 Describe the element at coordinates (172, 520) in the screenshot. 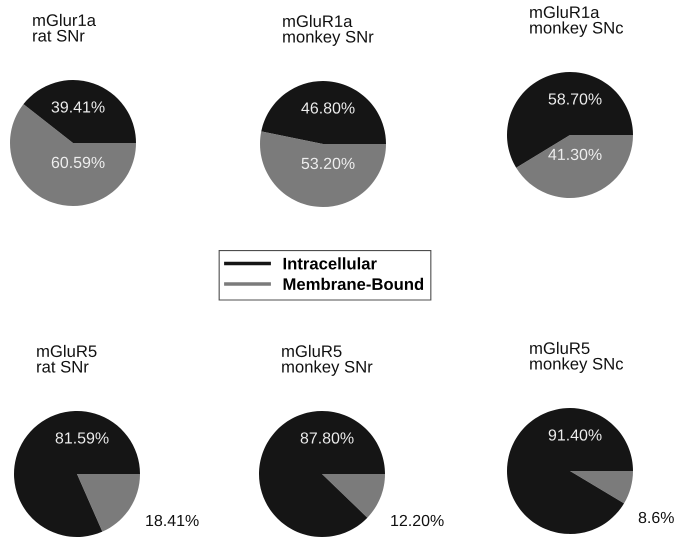

I see `data-label: 18.41%` at that location.